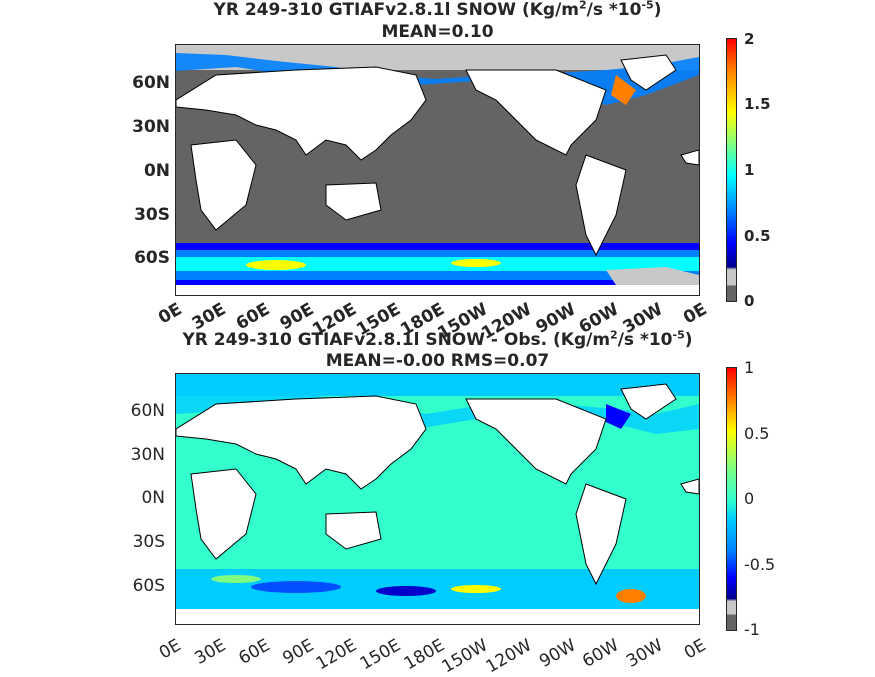 This screenshot has height=677, width=875. What do you see at coordinates (151, 127) in the screenshot?
I see `top-lat-30n: 30N` at bounding box center [151, 127].